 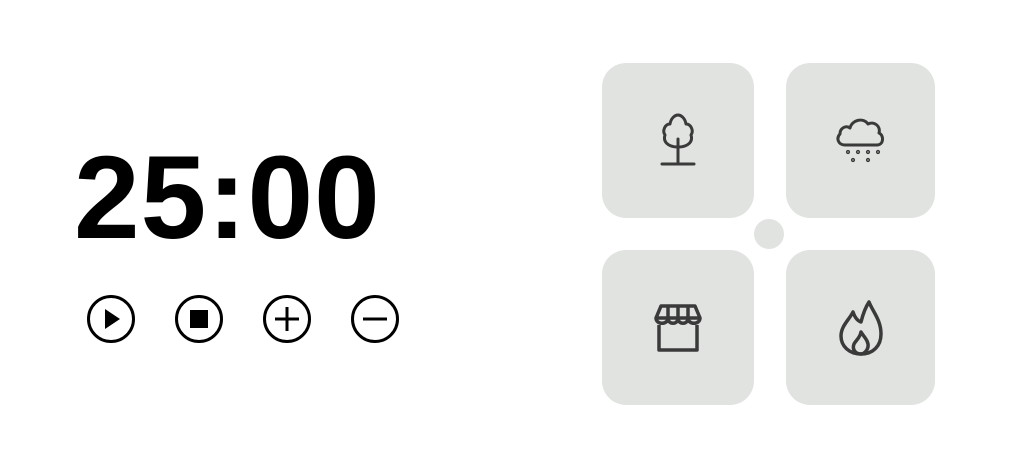 I want to click on tree-icon, so click(x=678, y=141).